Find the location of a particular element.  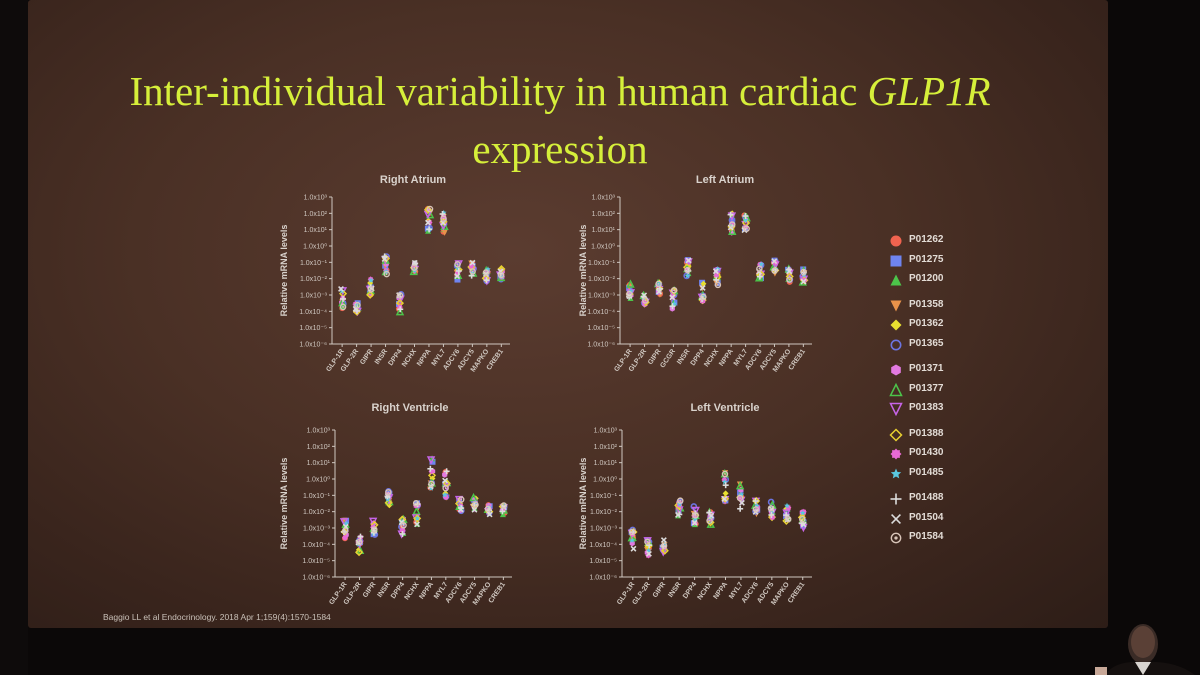

y-tick-label: 1.0x10² is located at coordinates (604, 214).